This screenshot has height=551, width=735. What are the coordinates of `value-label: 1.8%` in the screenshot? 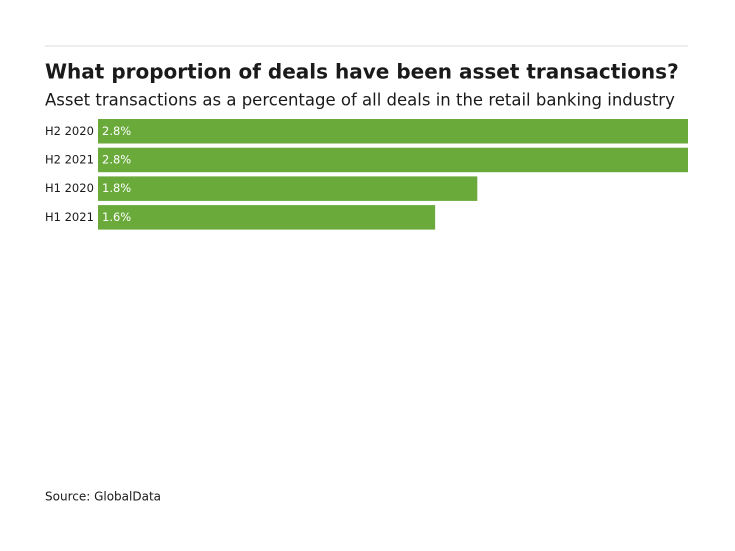 It's located at (116, 188).